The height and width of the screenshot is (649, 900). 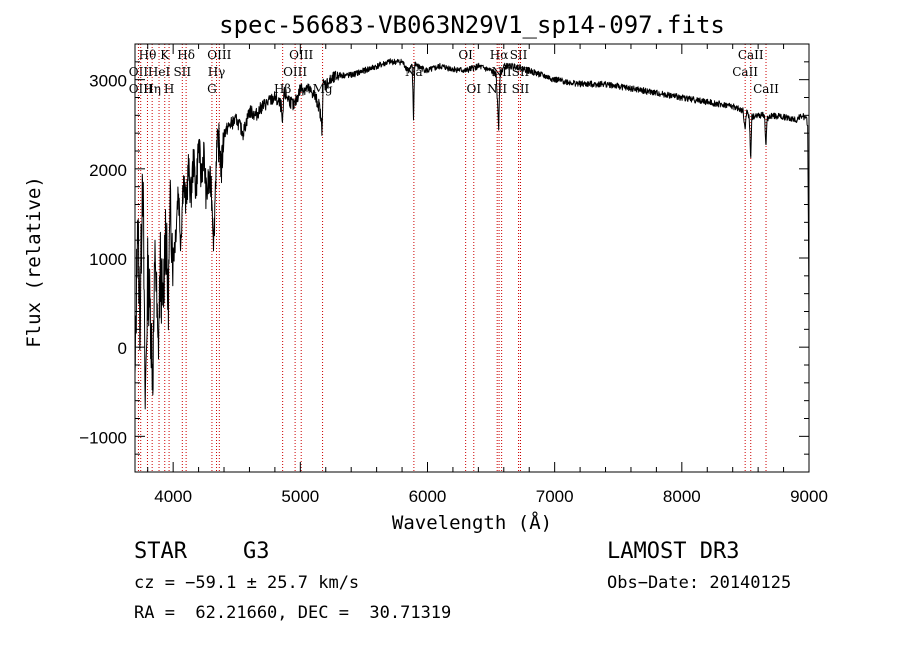 I want to click on chart-title: spec-56683-VB063N29V1_sp14-097.fits, so click(x=472, y=25).